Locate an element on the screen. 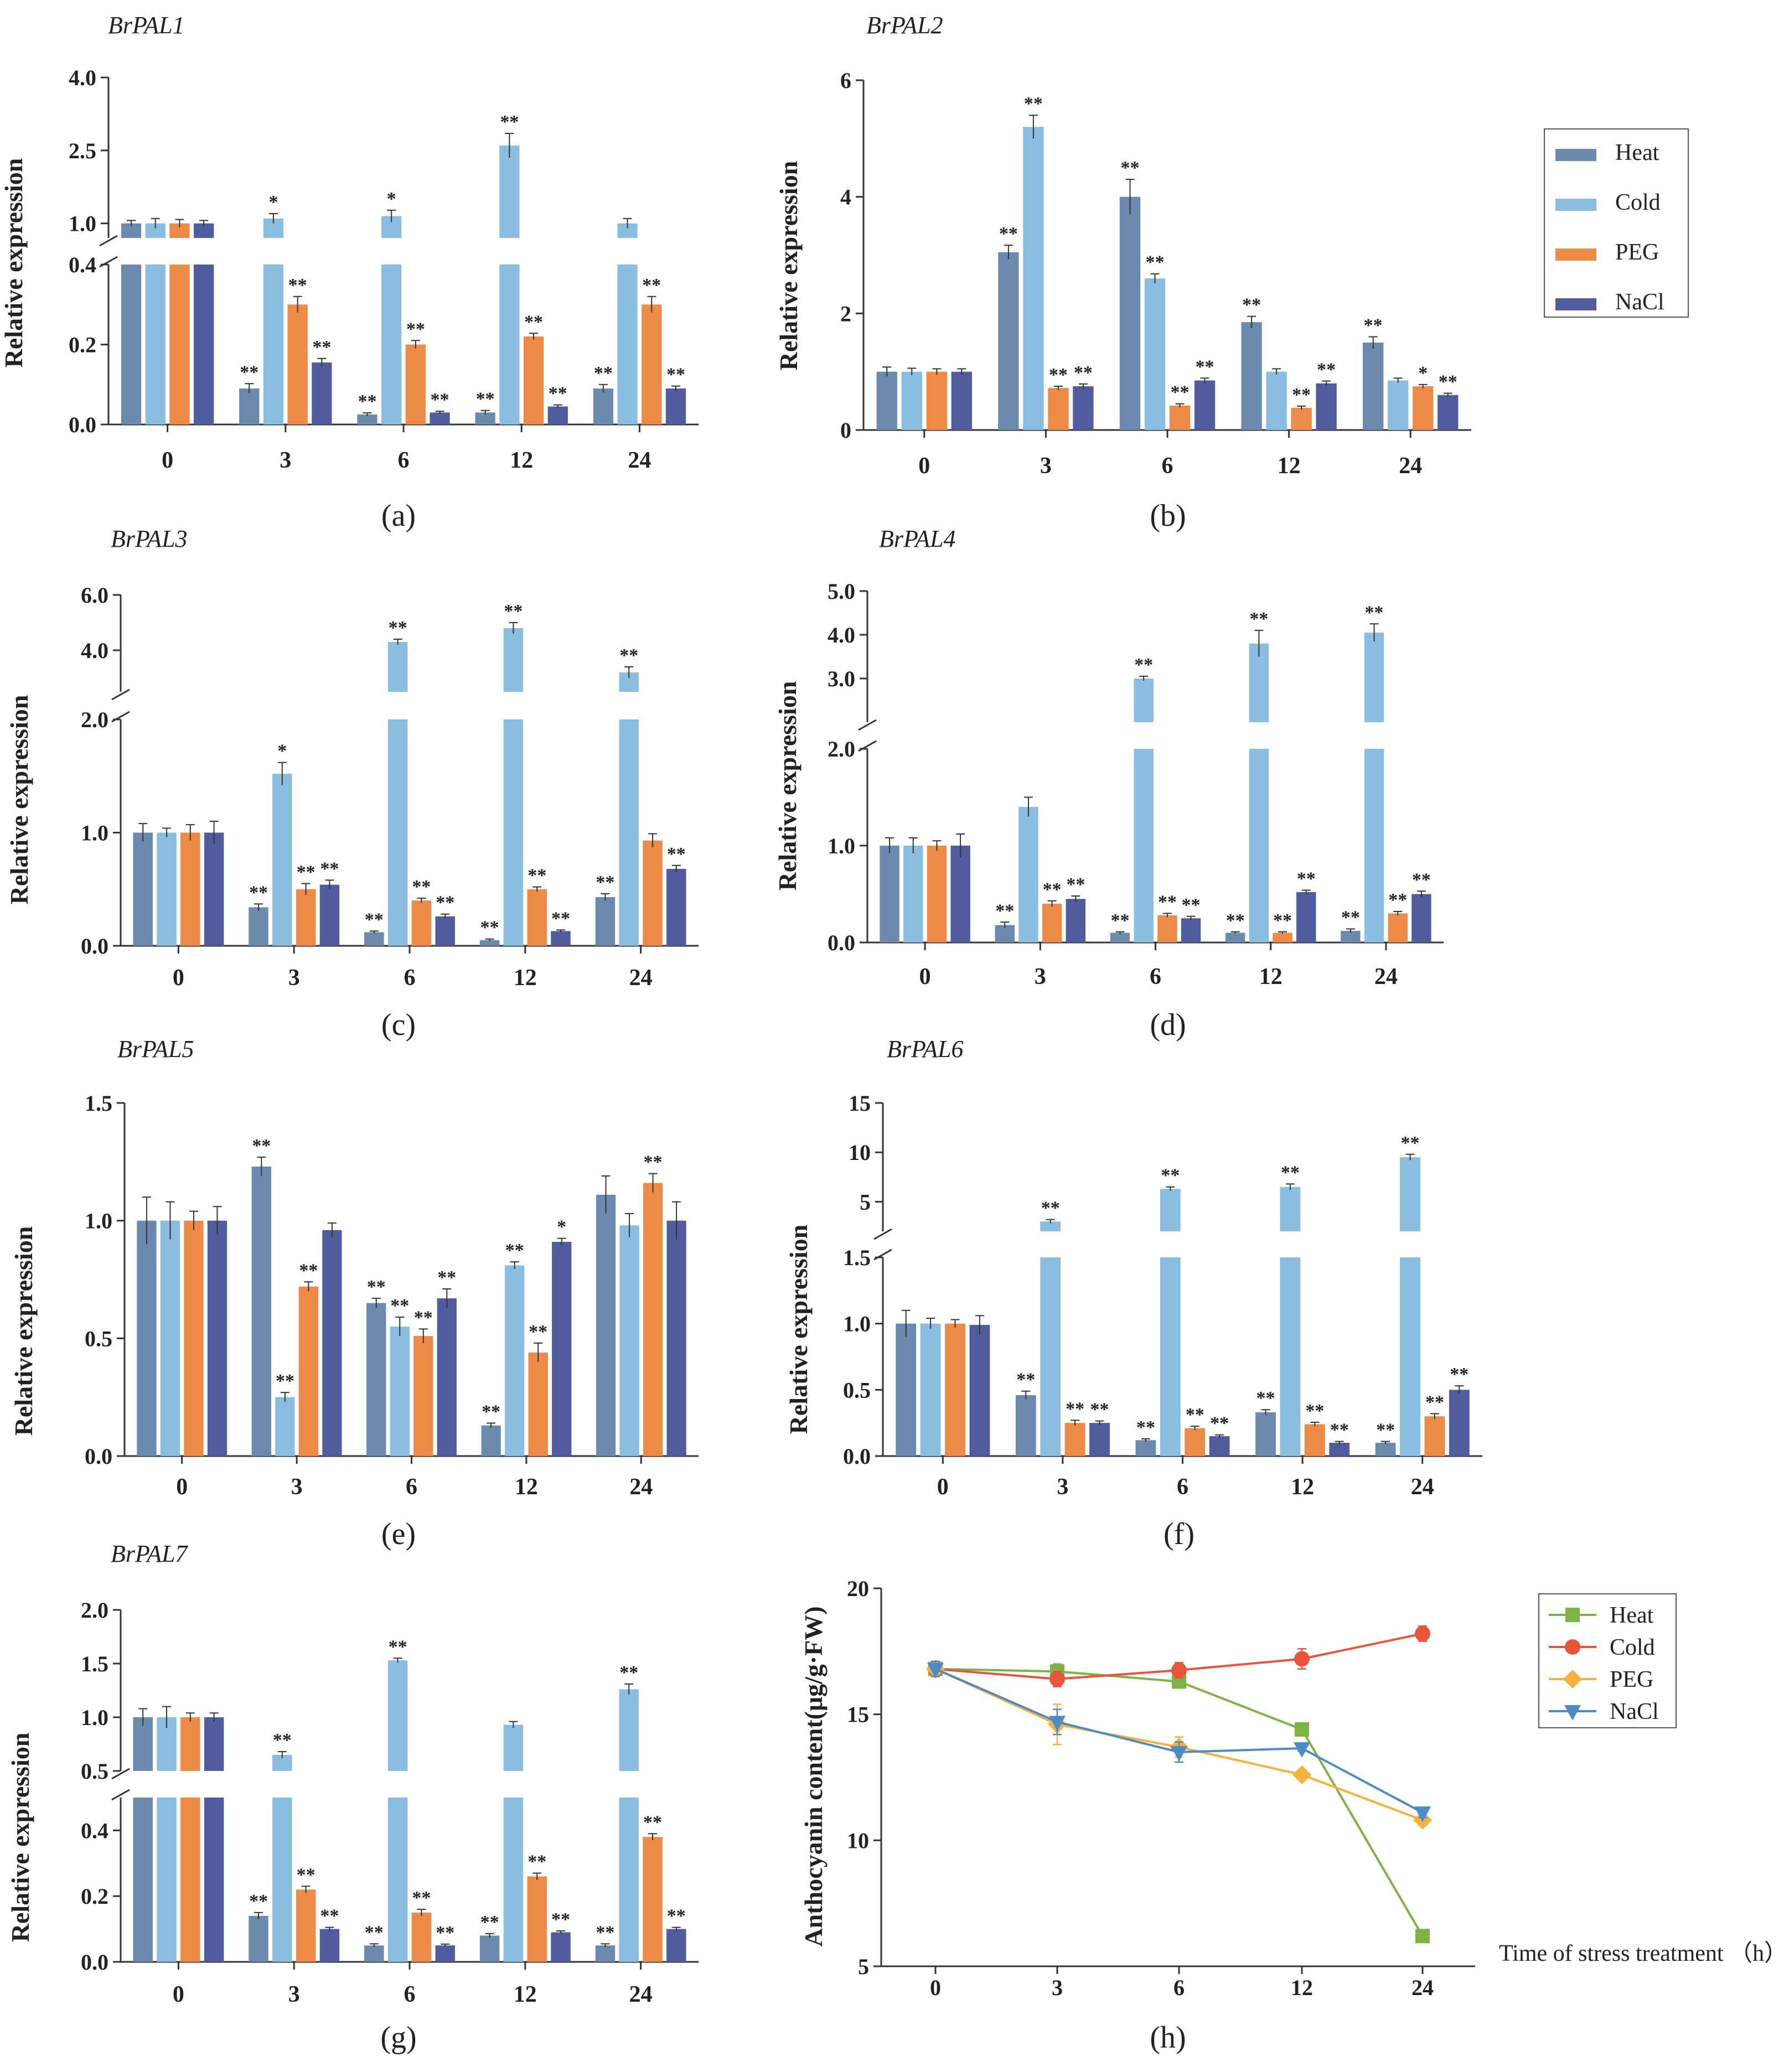 The width and height of the screenshot is (1789, 2072). legend-marker-heat is located at coordinates (1572, 1615).